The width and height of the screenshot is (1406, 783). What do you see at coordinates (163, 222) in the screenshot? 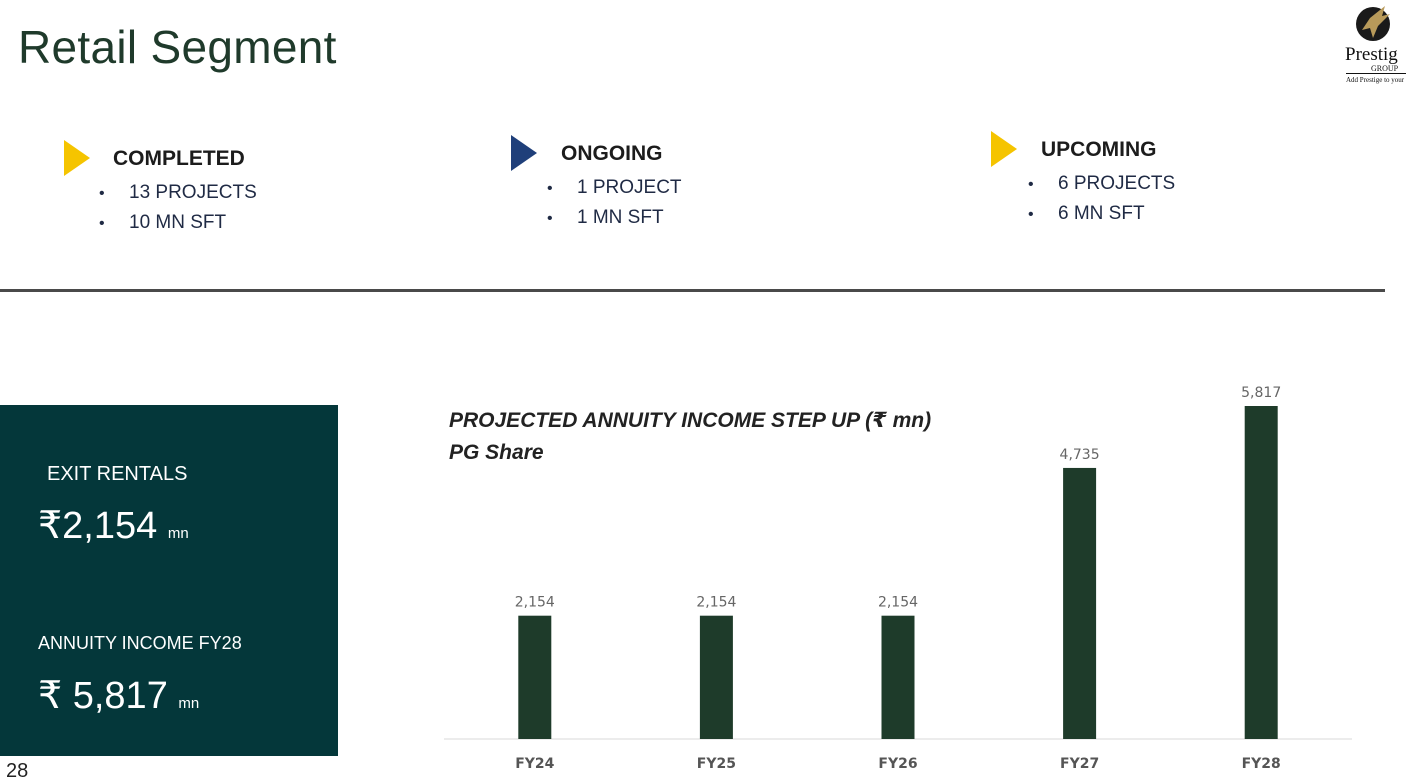
I see `list-item: • 10 MN SFT` at bounding box center [163, 222].